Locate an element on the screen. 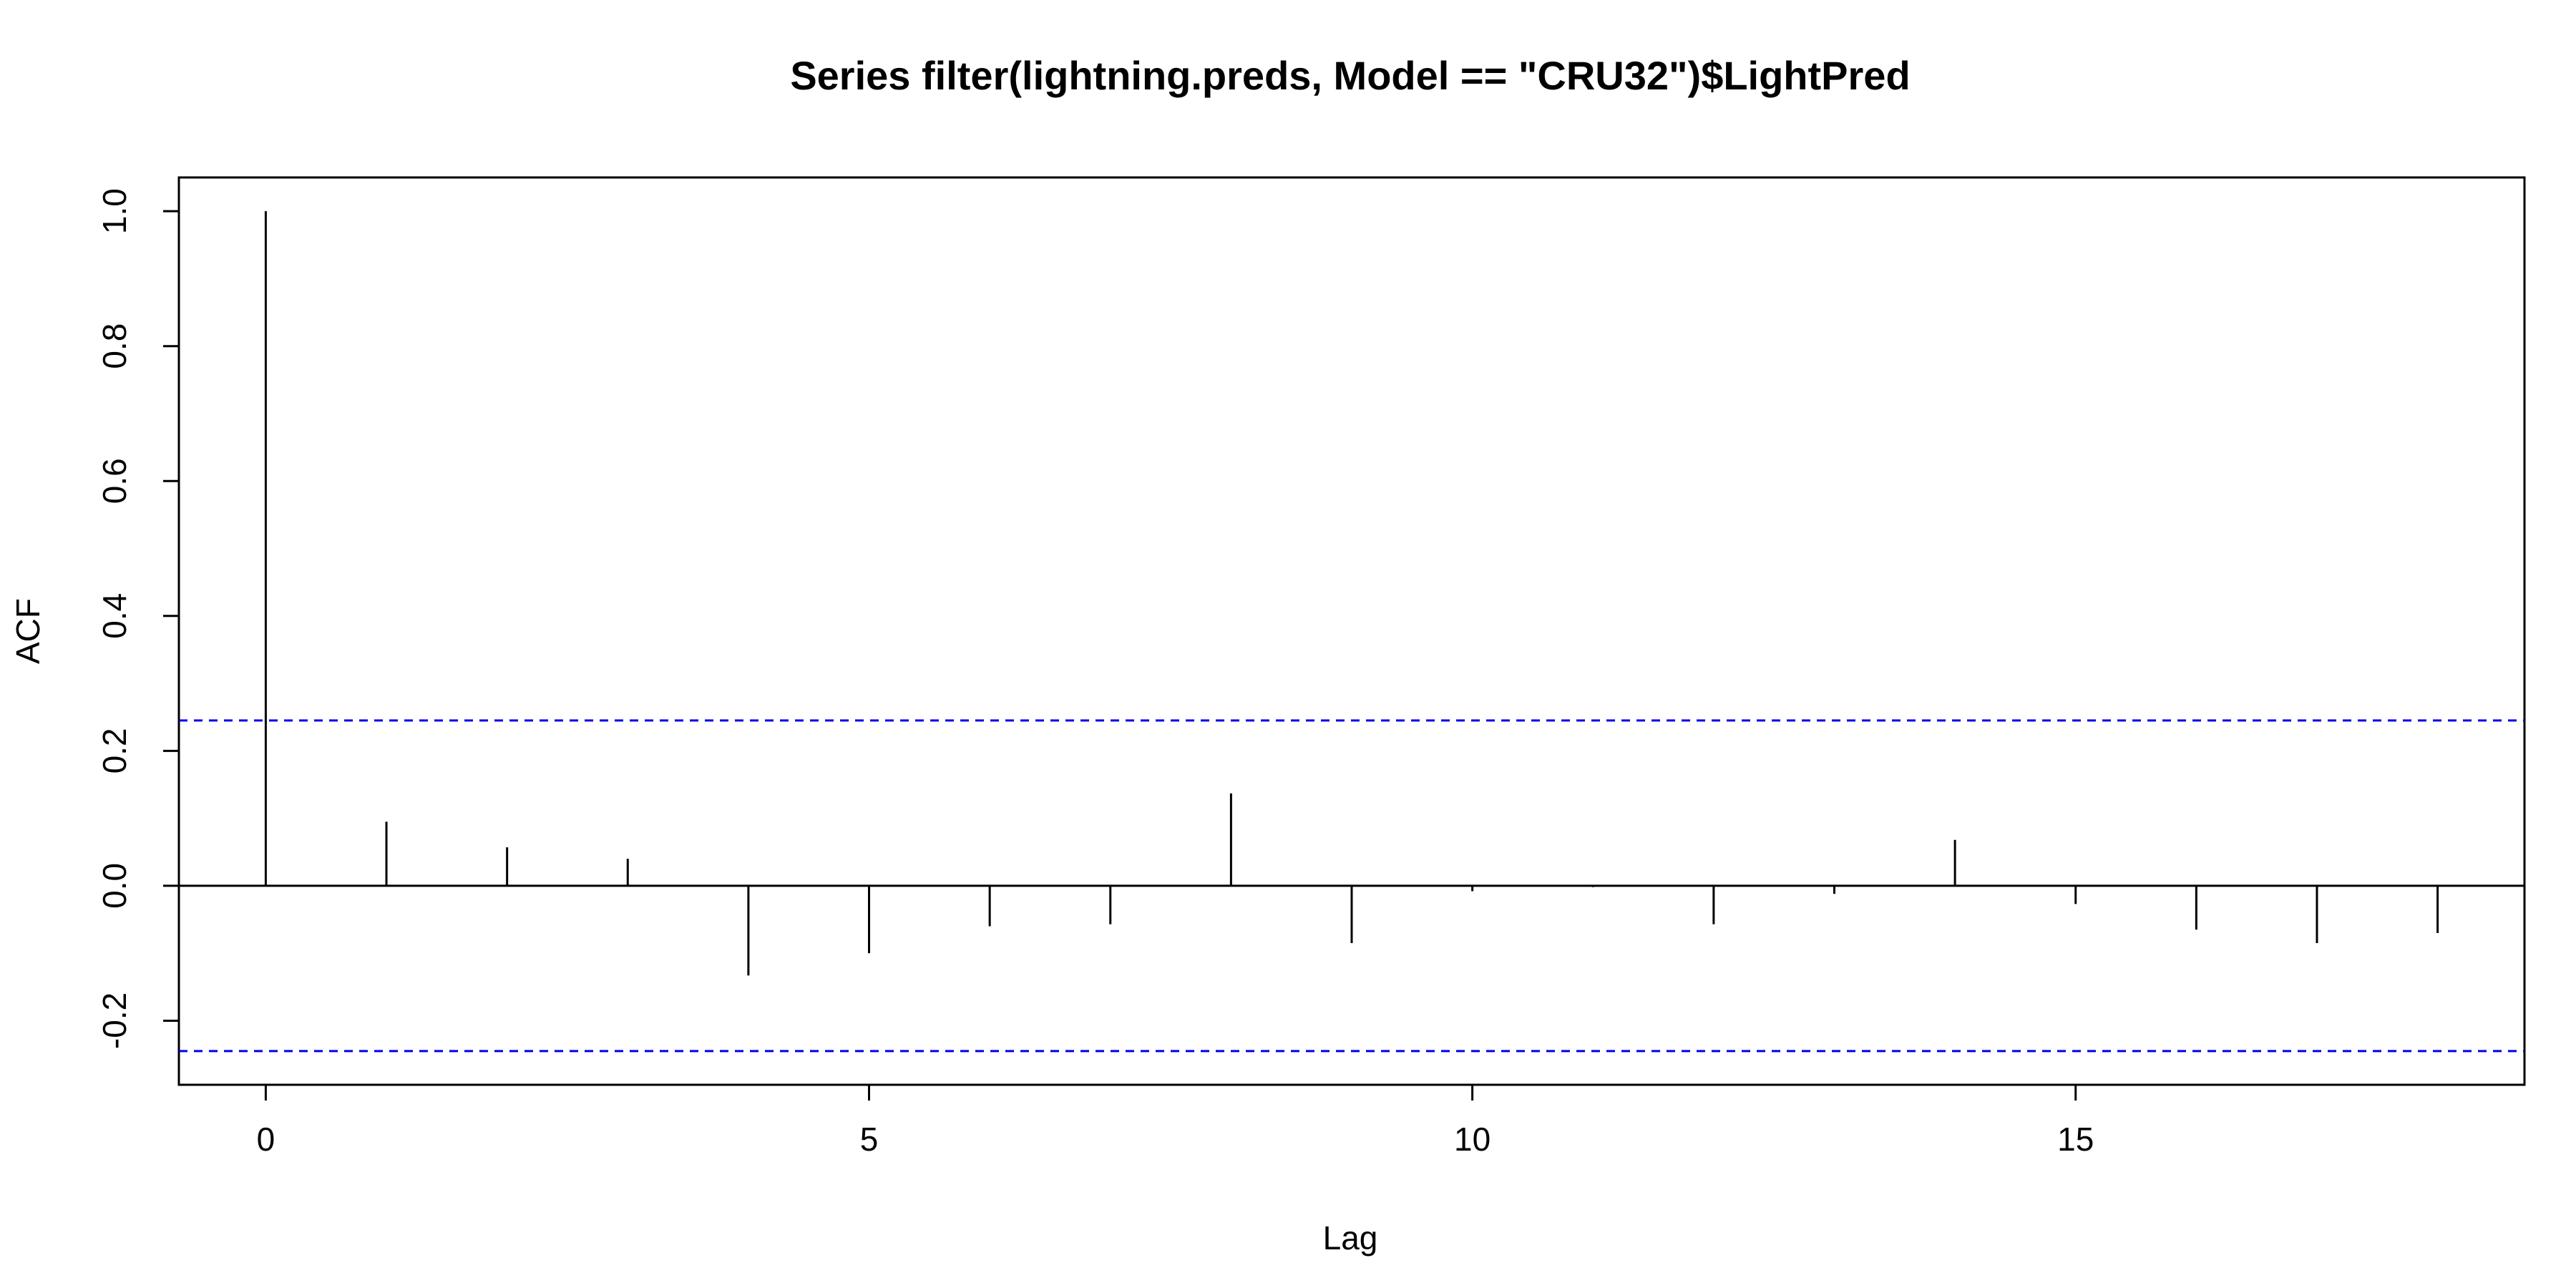  y-tick-label-1: 0.0 is located at coordinates (114, 886).